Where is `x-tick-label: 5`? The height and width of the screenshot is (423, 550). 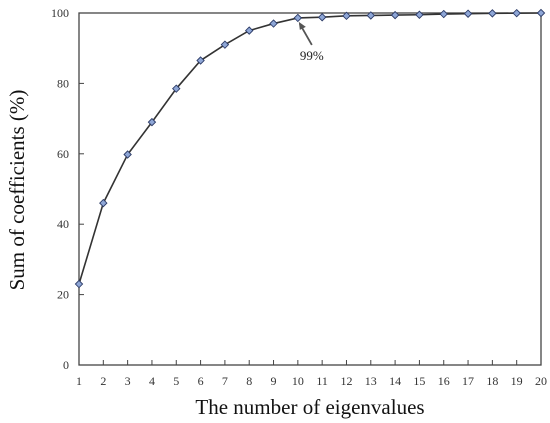
x-tick-label: 5 is located at coordinates (176, 381).